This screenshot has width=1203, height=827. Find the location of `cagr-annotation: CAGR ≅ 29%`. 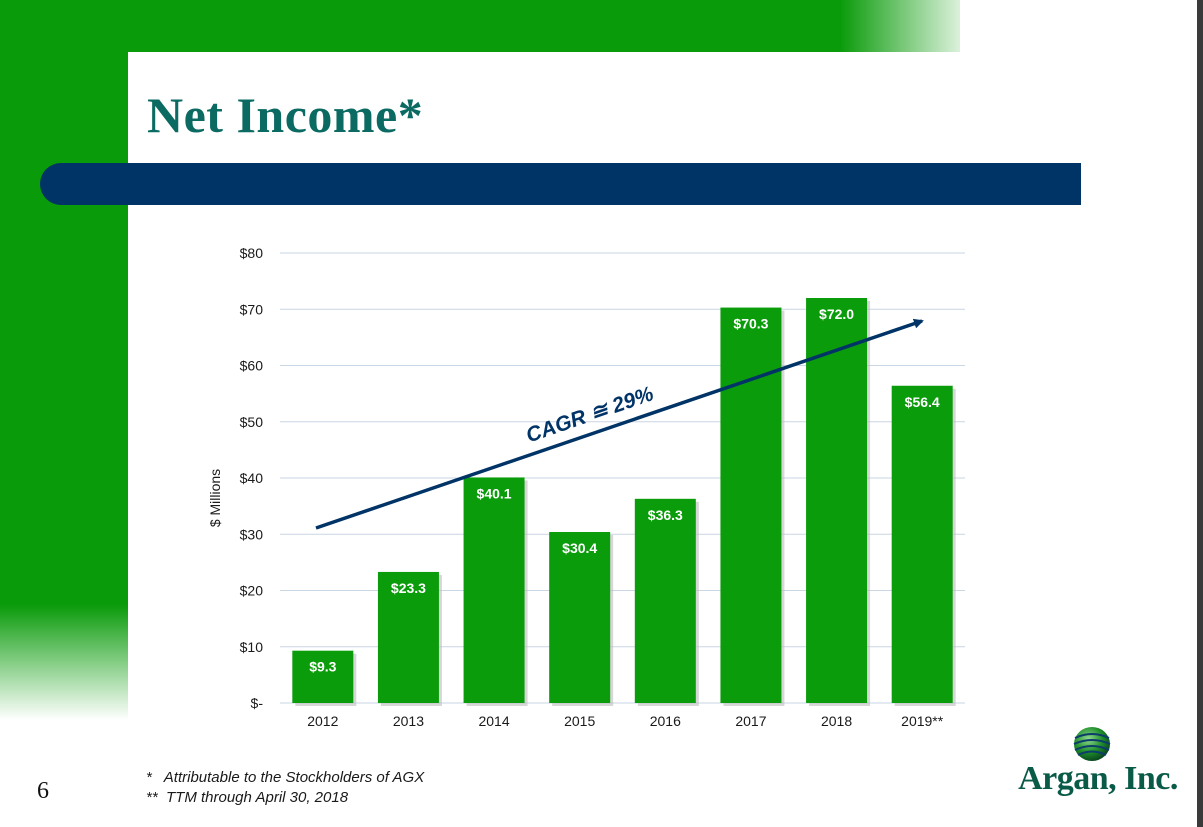

cagr-annotation: CAGR ≅ 29% is located at coordinates (590, 414).